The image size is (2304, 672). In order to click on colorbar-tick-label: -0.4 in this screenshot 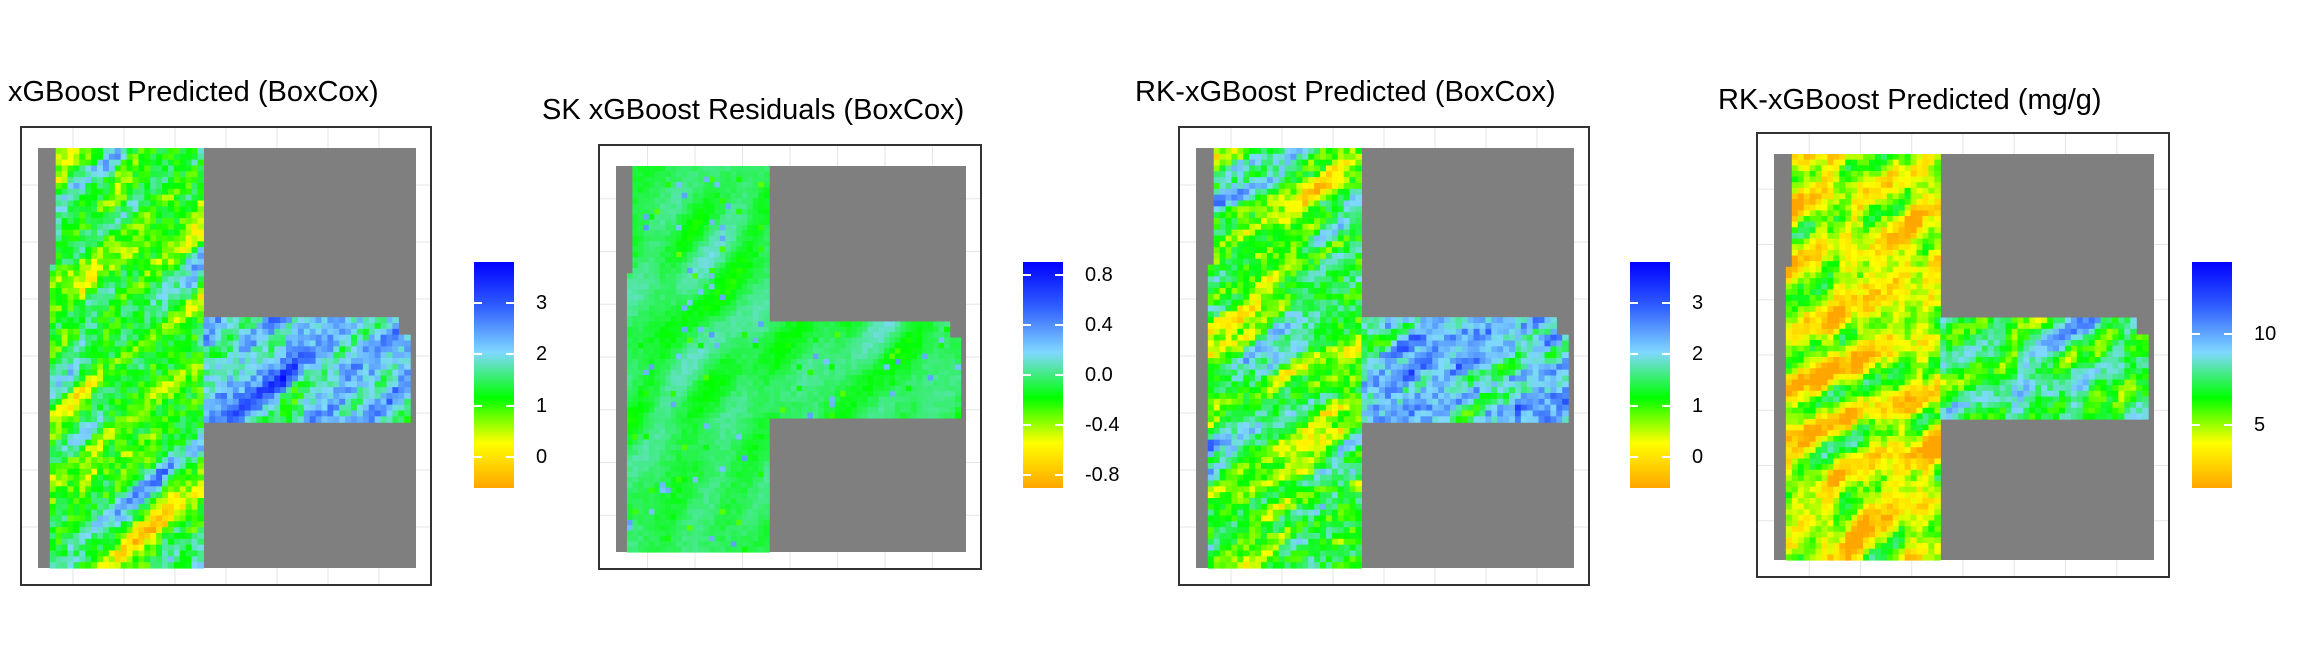, I will do `click(1102, 425)`.